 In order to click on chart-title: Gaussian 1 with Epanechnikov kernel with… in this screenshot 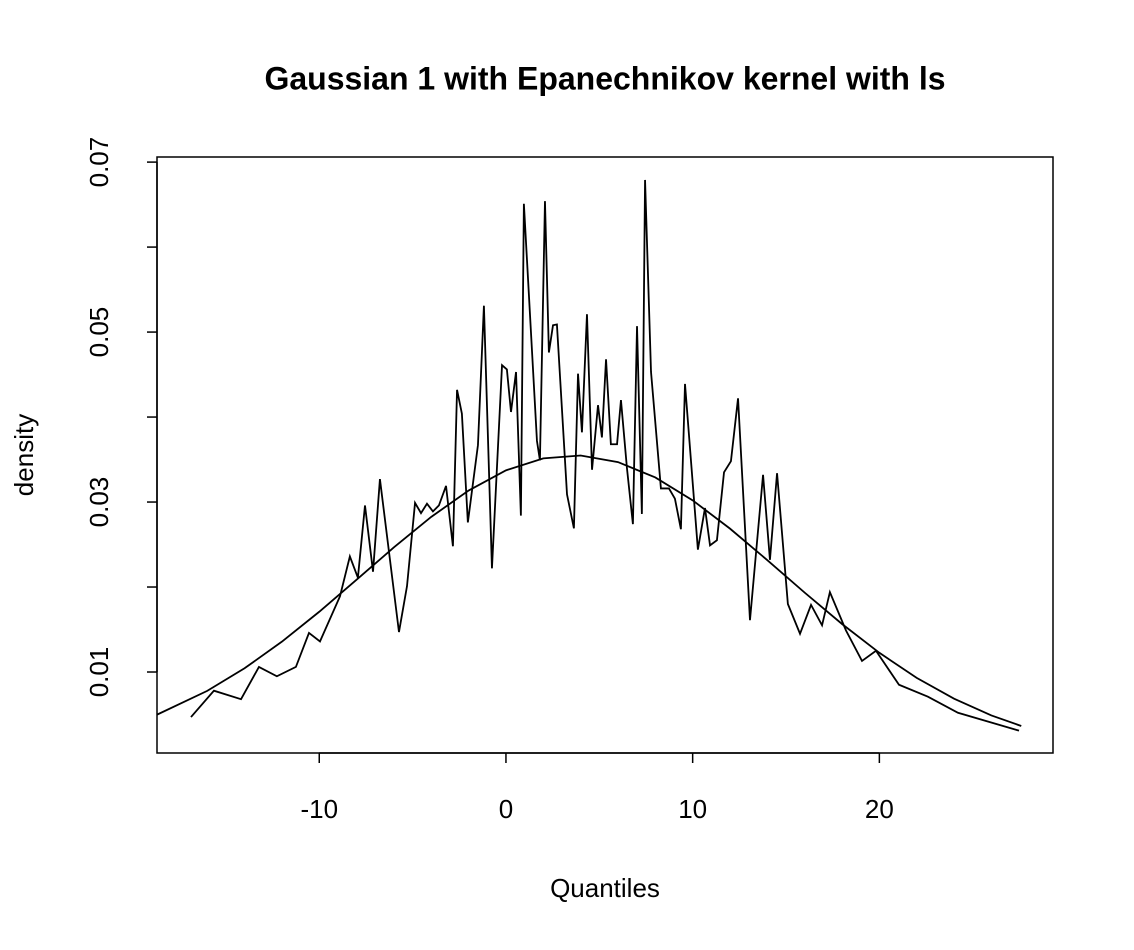, I will do `click(604, 78)`.